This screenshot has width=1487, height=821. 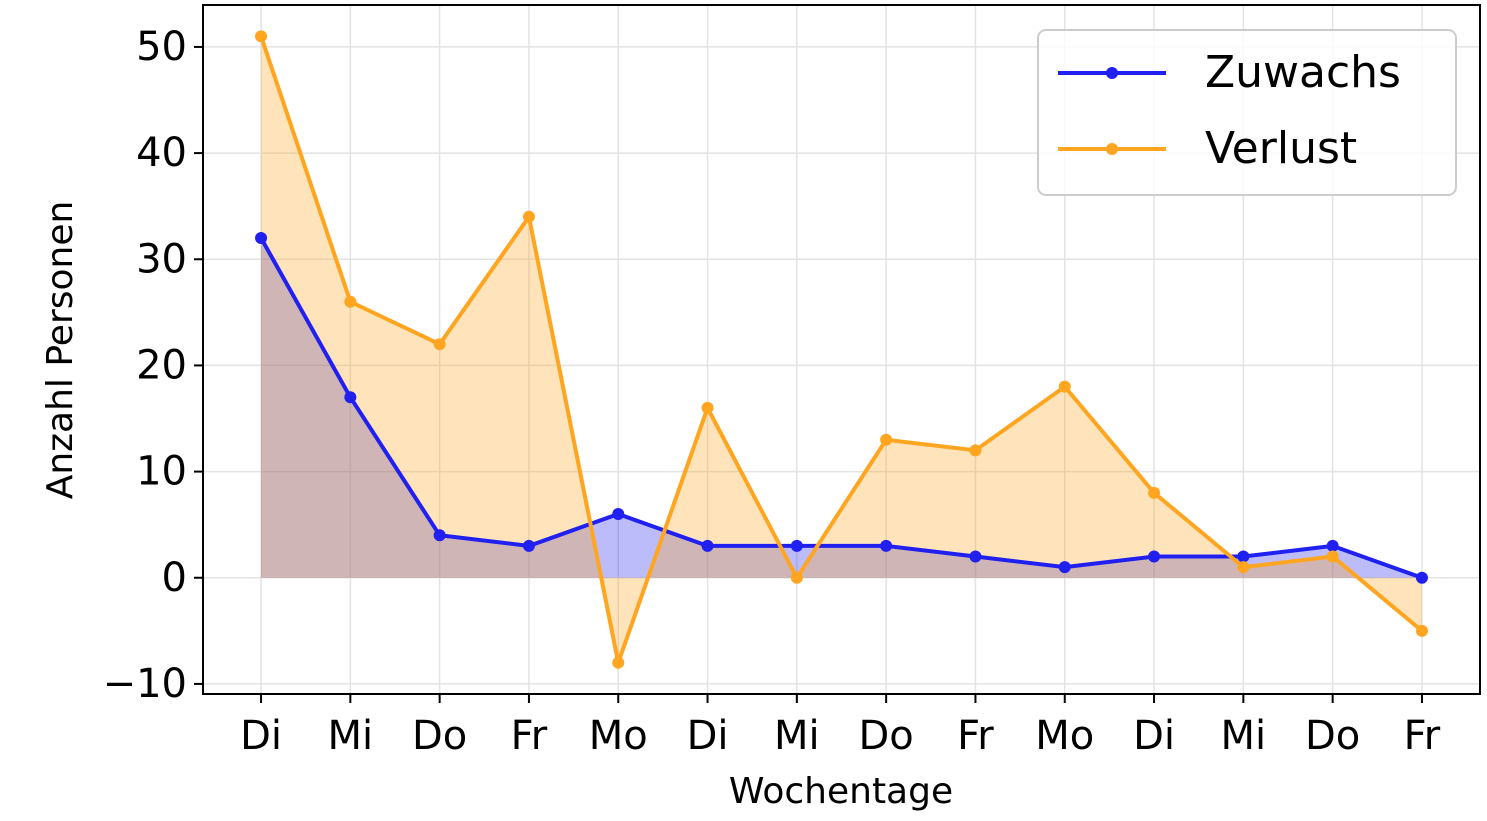 I want to click on x-axis-label: Wochentage, so click(x=841, y=791).